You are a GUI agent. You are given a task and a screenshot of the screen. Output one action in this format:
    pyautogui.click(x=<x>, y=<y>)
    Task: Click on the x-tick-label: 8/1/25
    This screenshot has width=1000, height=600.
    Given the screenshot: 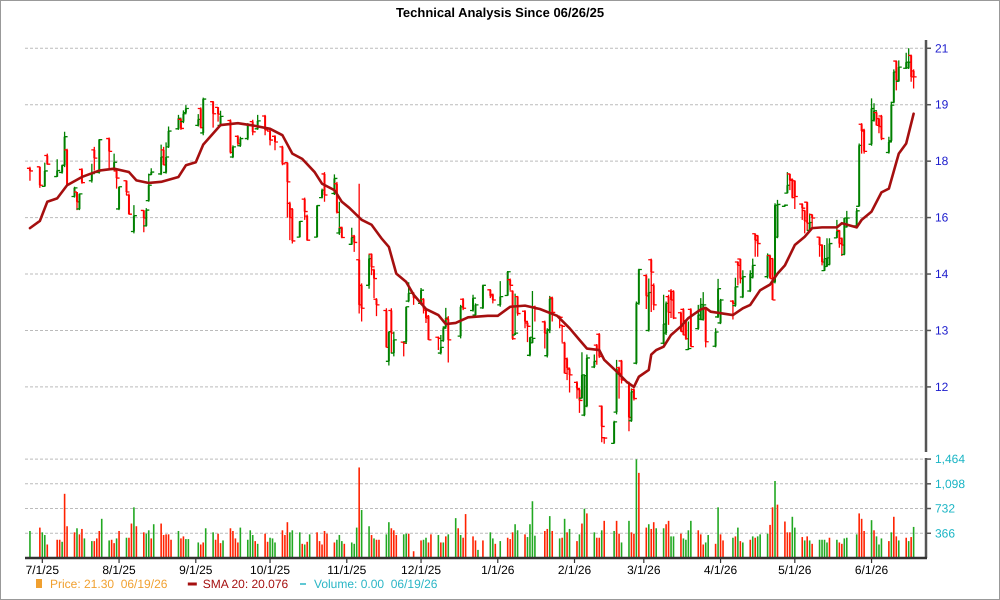 What is the action you would take?
    pyautogui.click(x=119, y=570)
    